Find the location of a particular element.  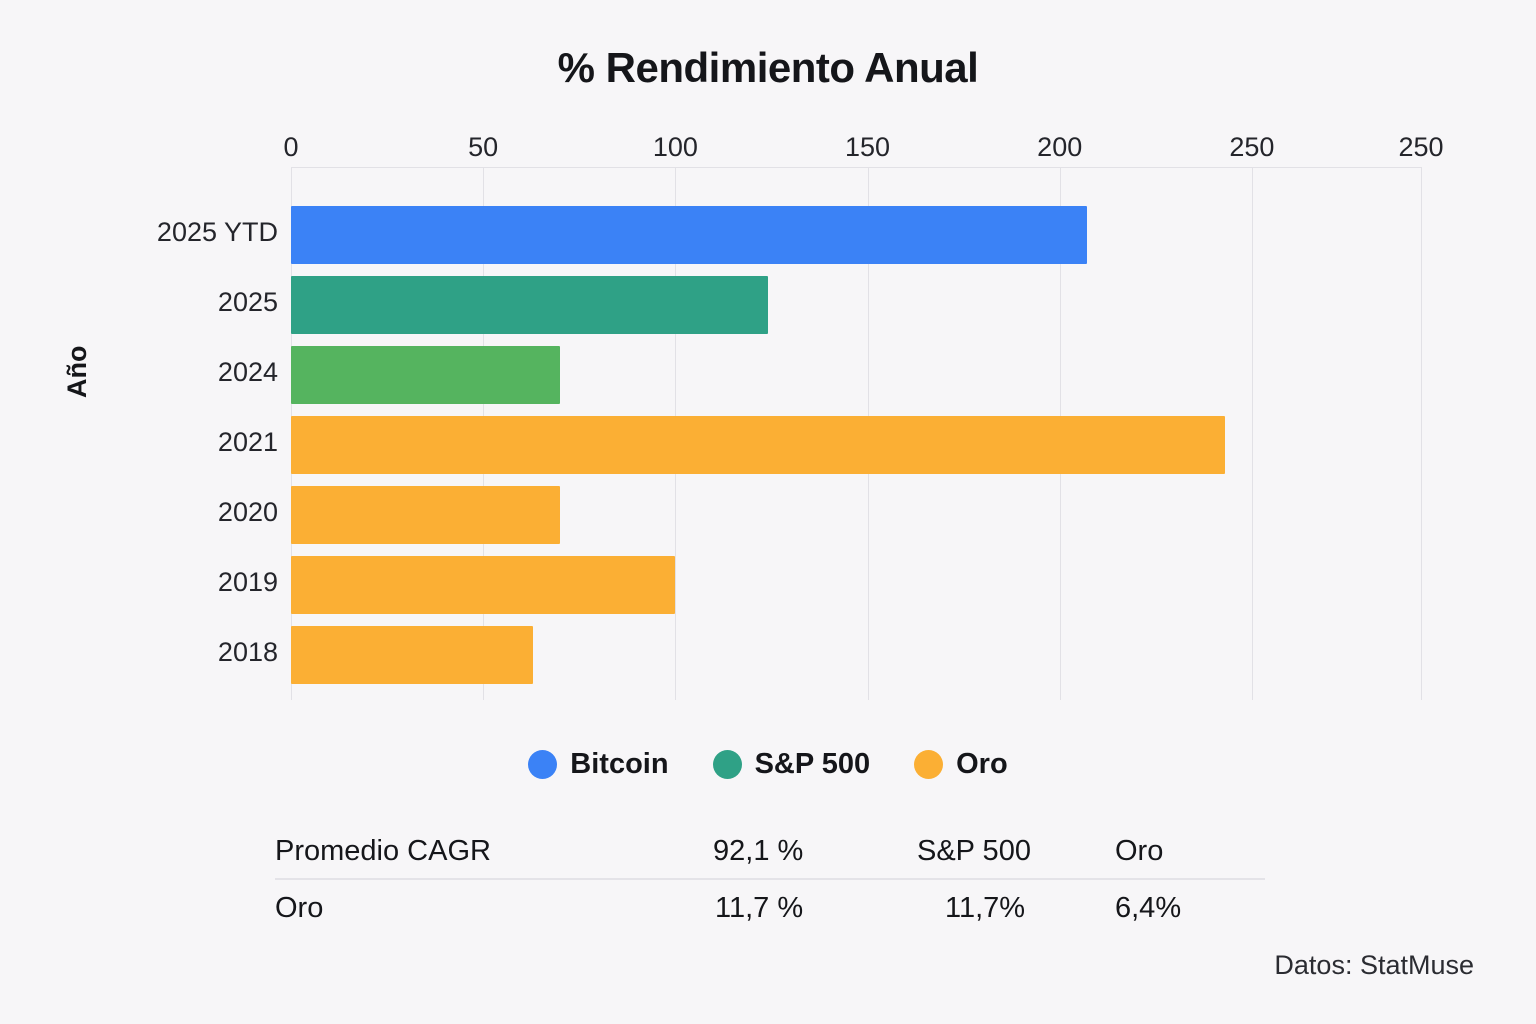

y-tick-label: 2018 is located at coordinates (247, 652).